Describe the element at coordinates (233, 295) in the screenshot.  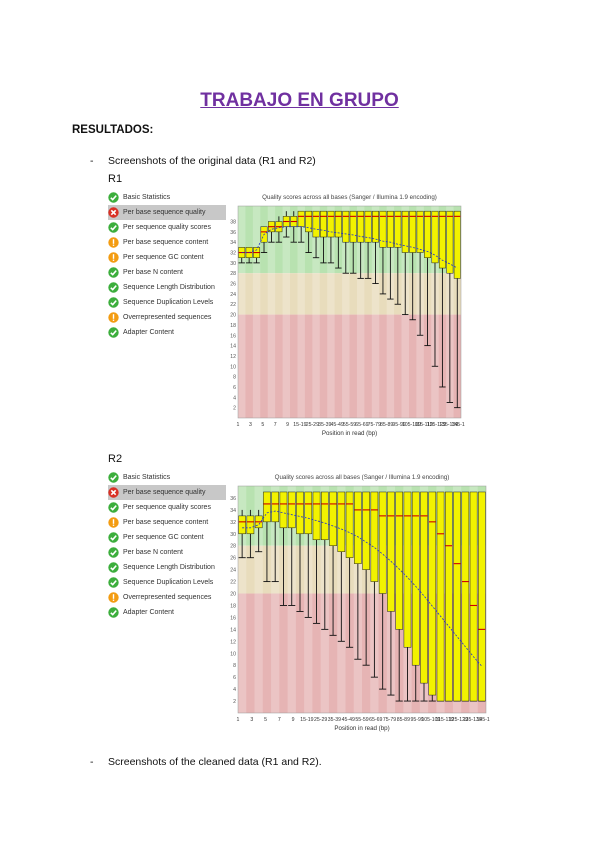
I see `y-tick-label: 24` at that location.